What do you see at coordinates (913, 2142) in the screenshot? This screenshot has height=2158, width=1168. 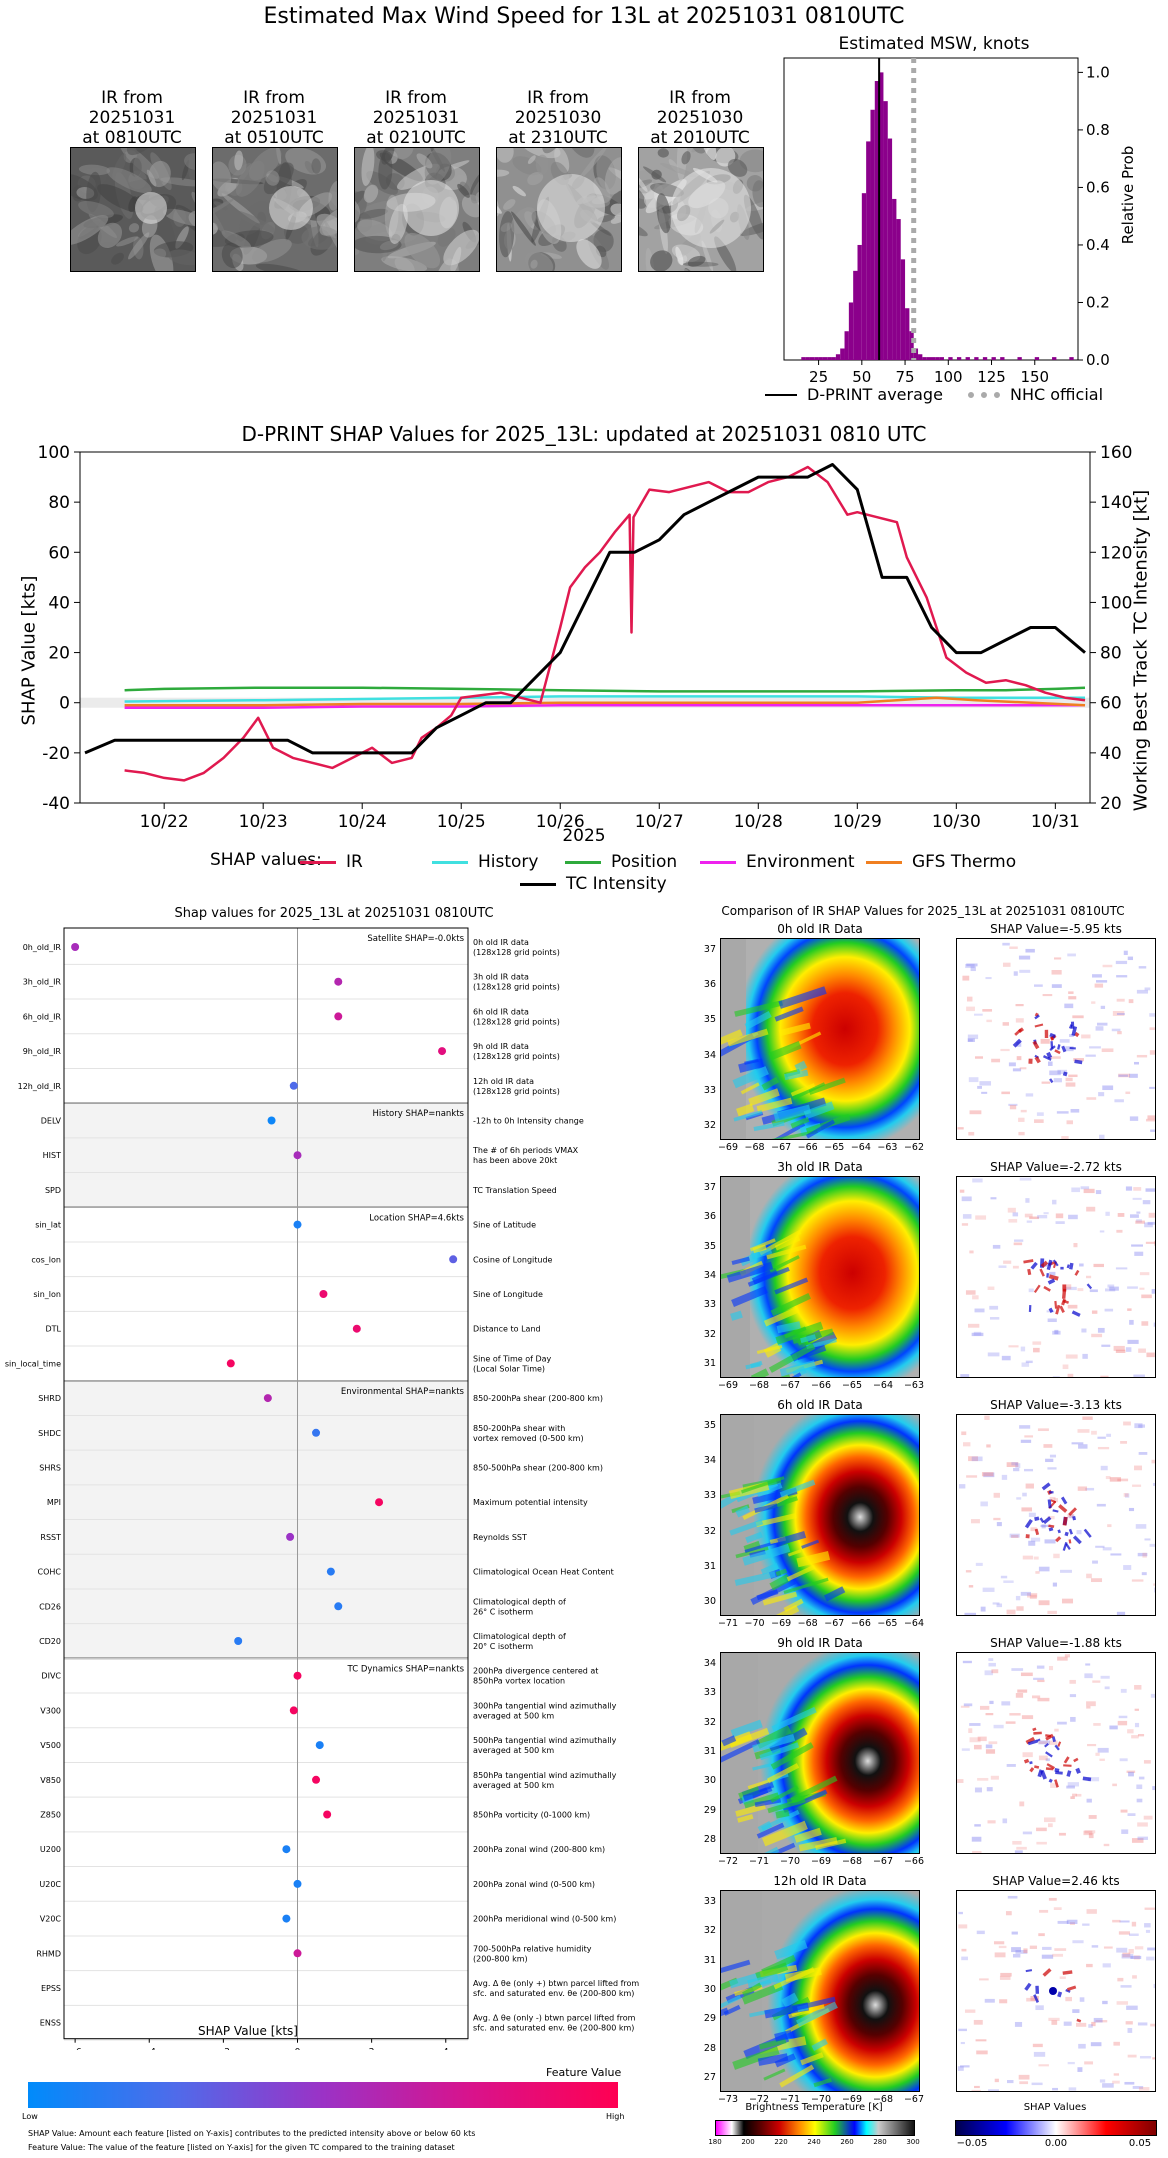 I see `bt-tick-label: 300` at bounding box center [913, 2142].